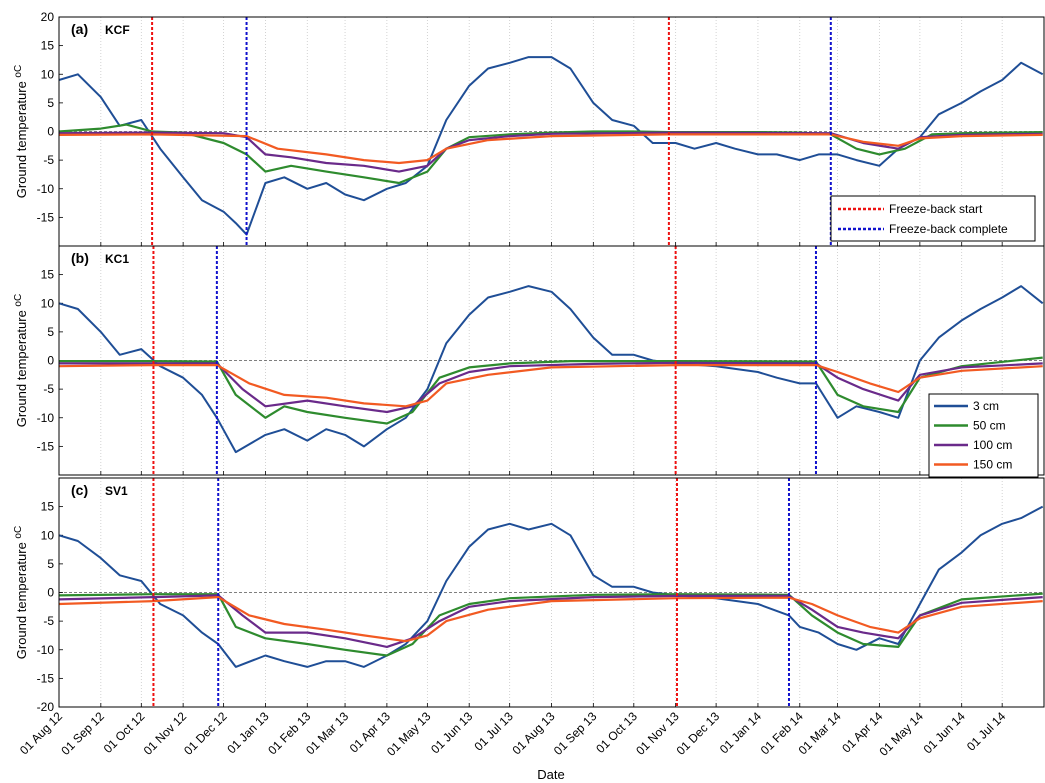 Image resolution: width=1045 pixels, height=783 pixels. I want to click on freeze-legend-entry: Freeze-back start, so click(936, 209).